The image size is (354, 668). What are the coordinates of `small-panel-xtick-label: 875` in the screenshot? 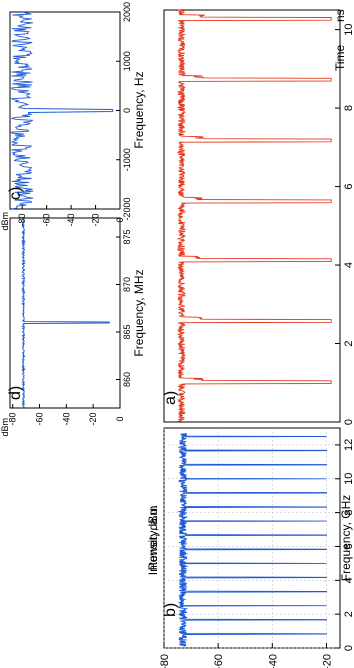 It's located at (127, 236).